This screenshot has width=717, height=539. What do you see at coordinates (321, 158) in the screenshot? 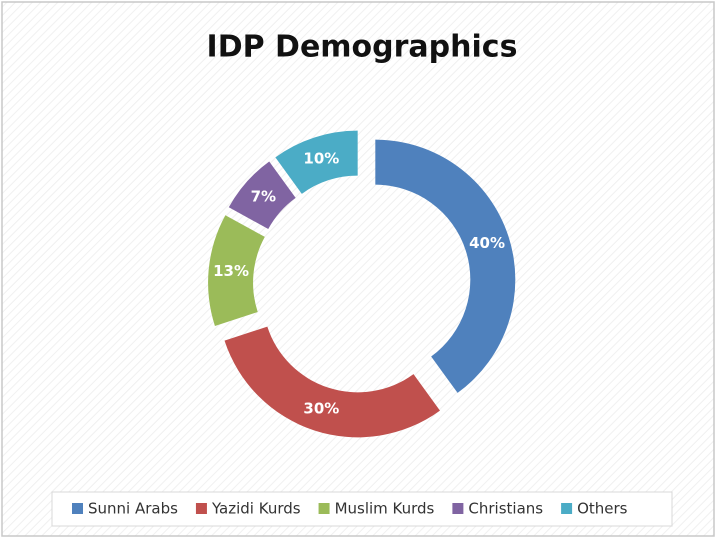
I see `data-label: 10%` at bounding box center [321, 158].